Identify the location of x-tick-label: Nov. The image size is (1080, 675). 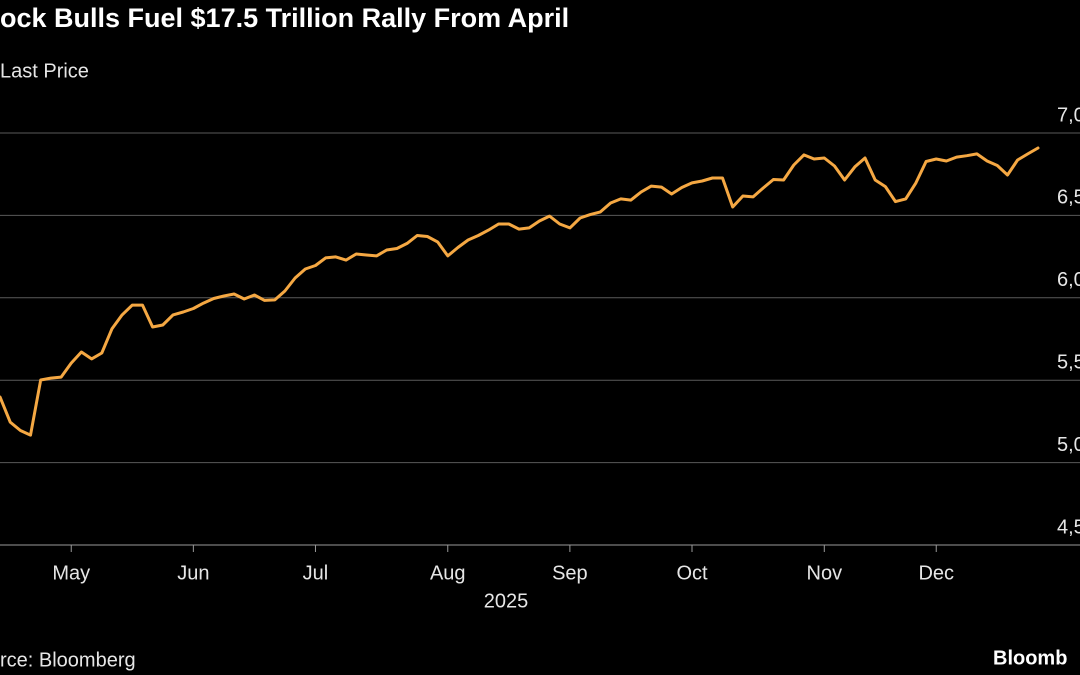
(825, 573).